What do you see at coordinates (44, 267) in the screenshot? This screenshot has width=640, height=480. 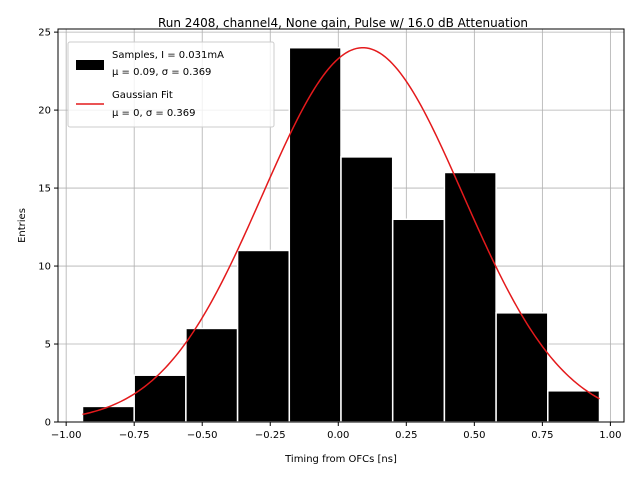 I see `y-tick-label-2: 10` at bounding box center [44, 267].